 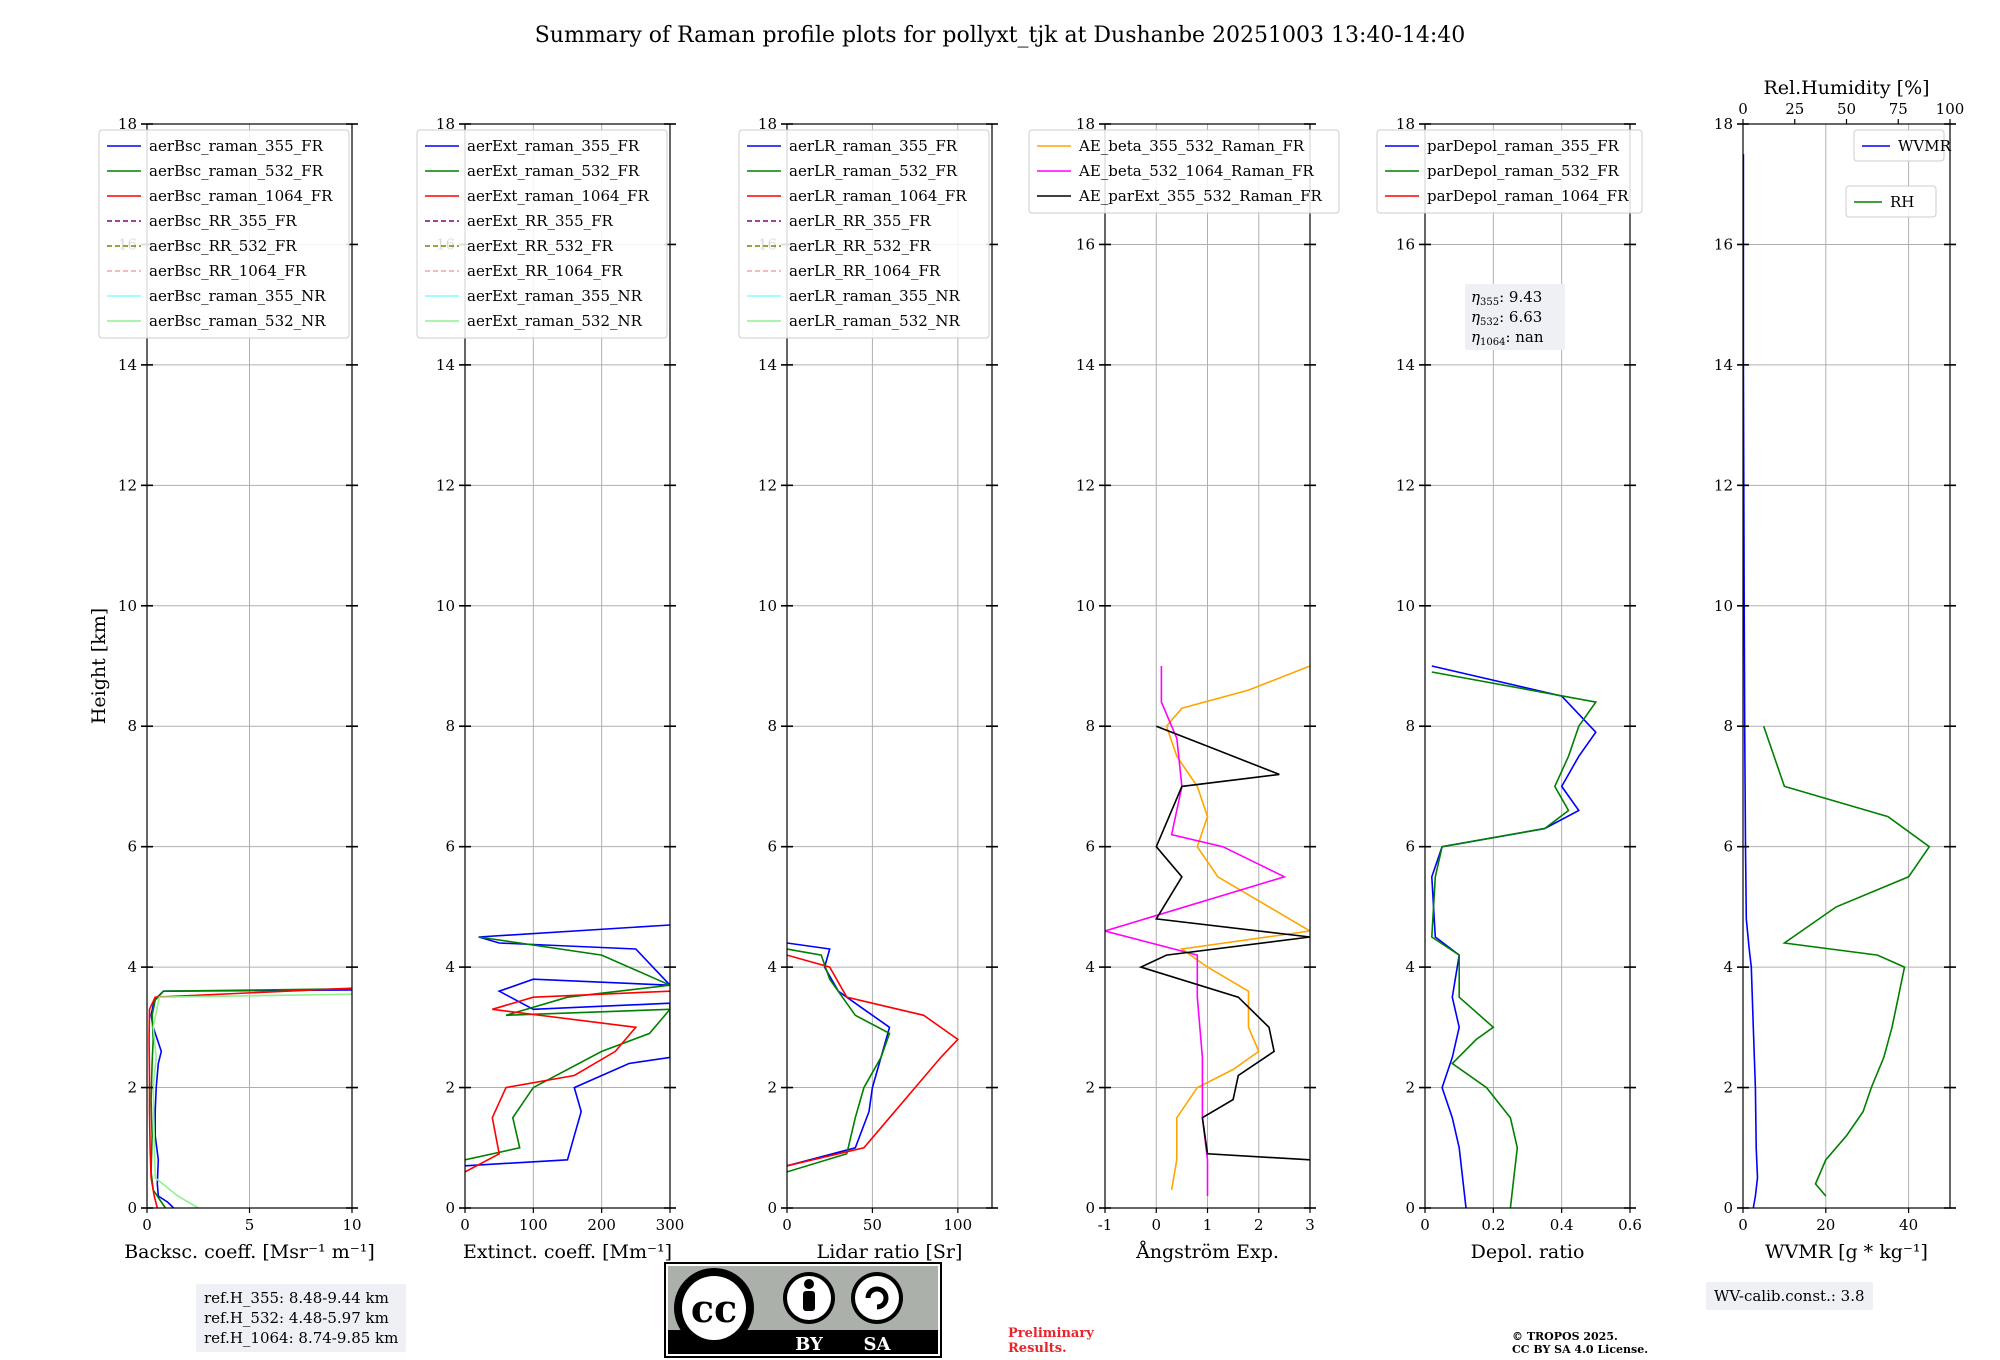 What do you see at coordinates (873, 171) in the screenshot?
I see `legend-label: aerLR_raman_532_FR` at bounding box center [873, 171].